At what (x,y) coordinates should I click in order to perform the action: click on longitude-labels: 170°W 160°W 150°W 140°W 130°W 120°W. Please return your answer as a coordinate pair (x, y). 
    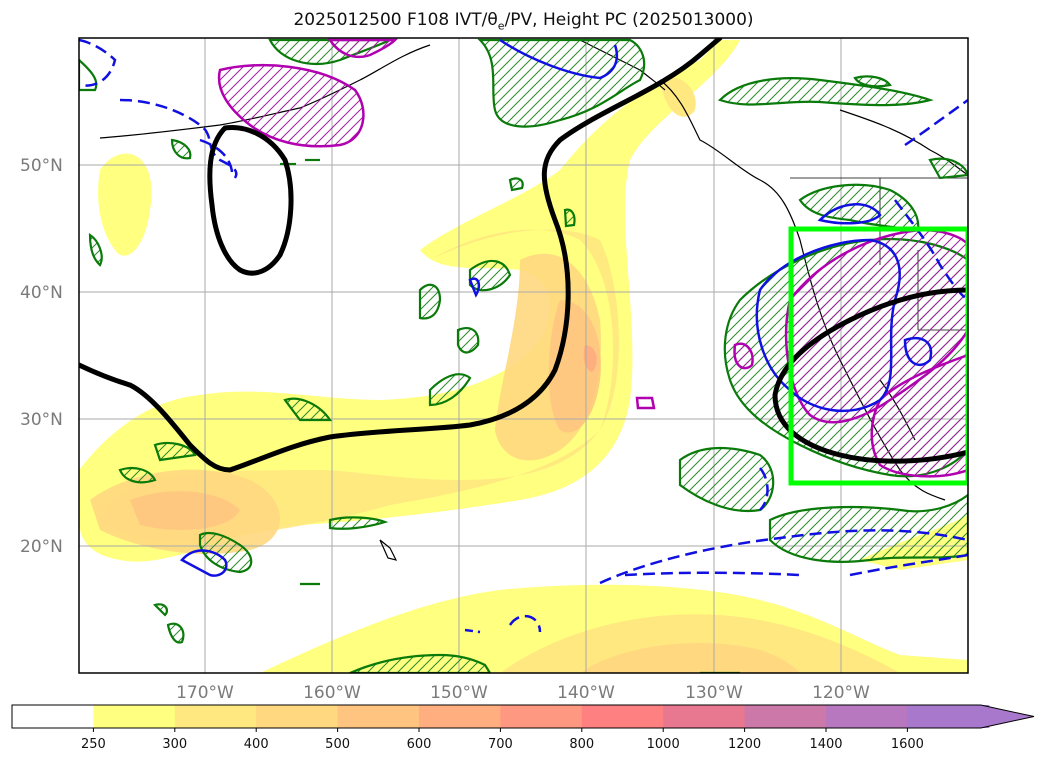
    Looking at the image, I should click on (523, 693).